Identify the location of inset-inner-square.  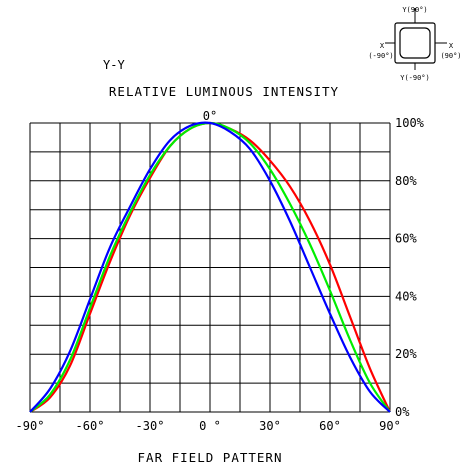
(415, 43).